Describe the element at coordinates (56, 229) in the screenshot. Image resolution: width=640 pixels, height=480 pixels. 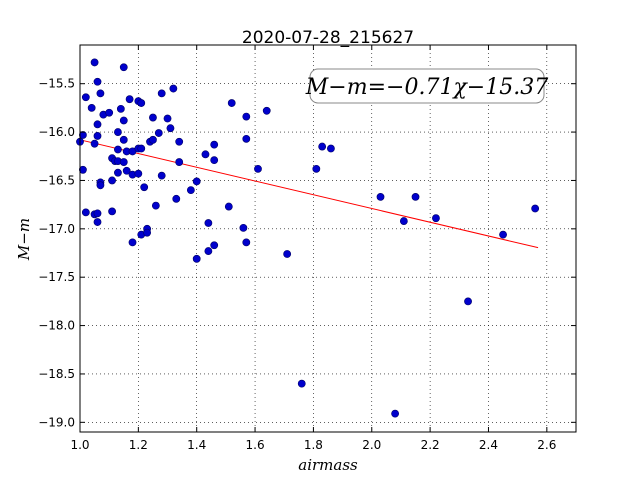
I see `y-tick-label: −17.0` at that location.